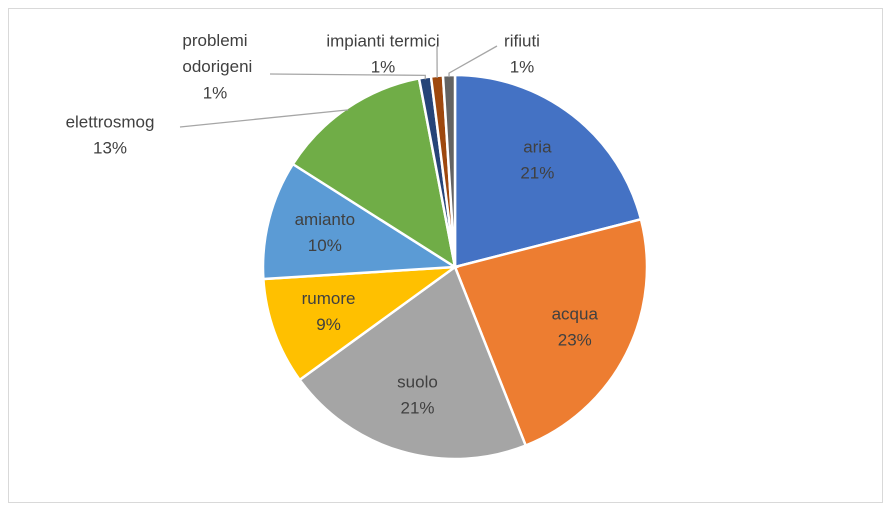 Image resolution: width=891 pixels, height=512 pixels. What do you see at coordinates (110, 121) in the screenshot?
I see `category-label: elettrosmog` at bounding box center [110, 121].